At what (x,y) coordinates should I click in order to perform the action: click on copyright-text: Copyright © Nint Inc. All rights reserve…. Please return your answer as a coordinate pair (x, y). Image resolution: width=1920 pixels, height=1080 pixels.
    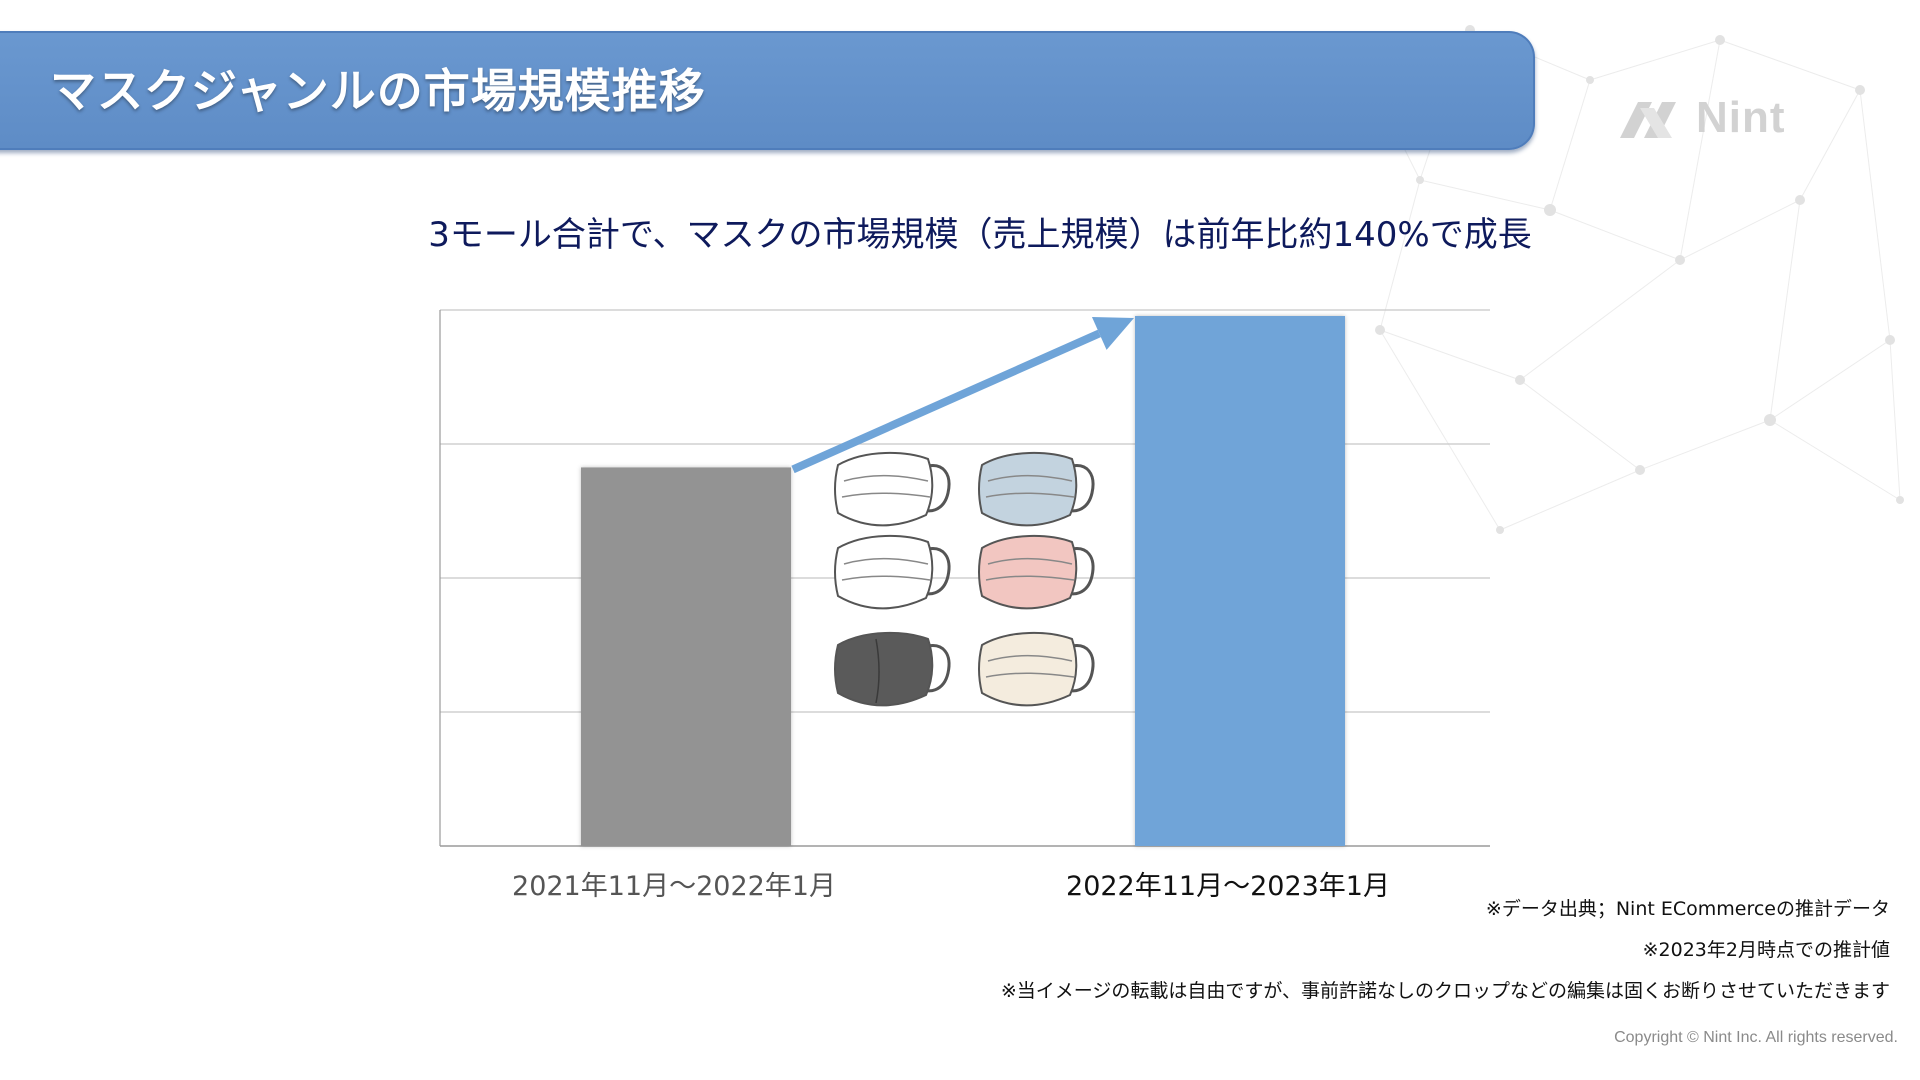
    Looking at the image, I should click on (1756, 1037).